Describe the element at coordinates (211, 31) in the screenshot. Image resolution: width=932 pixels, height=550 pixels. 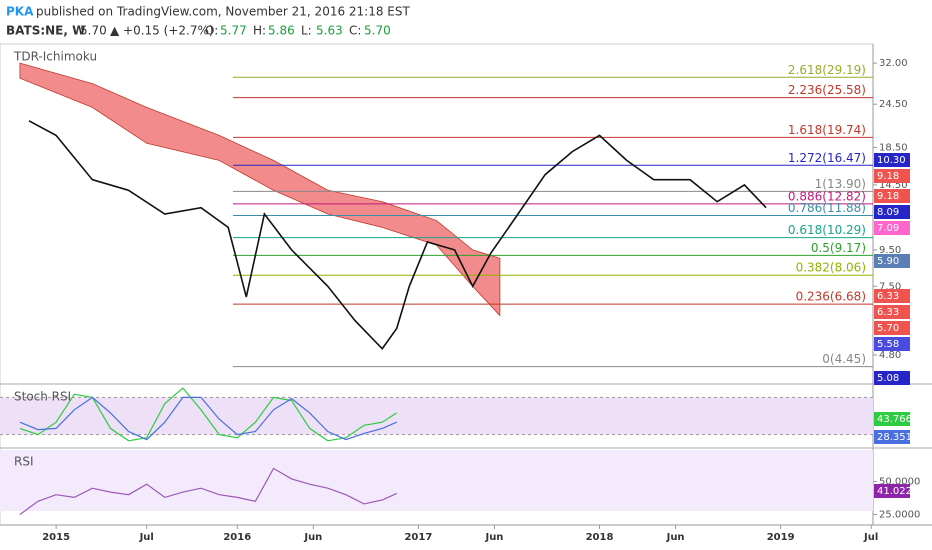
I see `ohlc-label: O:` at that location.